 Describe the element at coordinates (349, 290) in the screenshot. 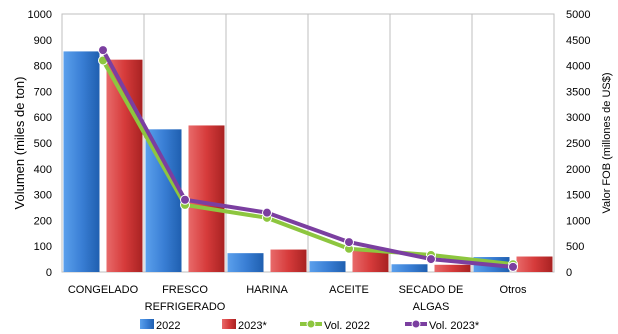

I see `category-label: ACEITE` at that location.